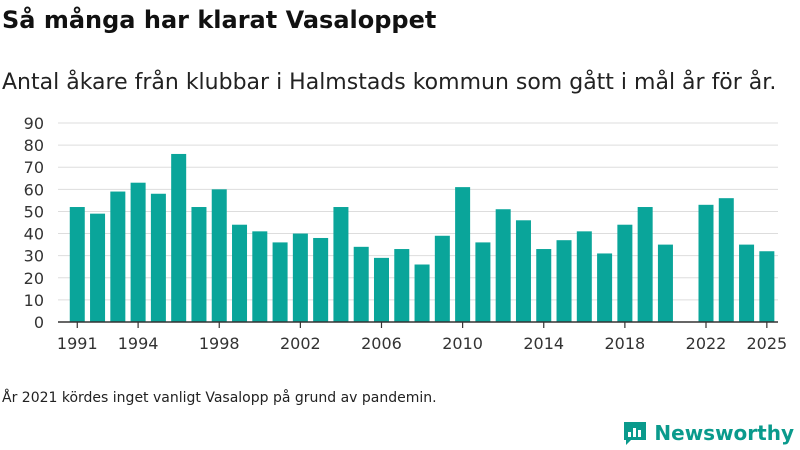  What do you see at coordinates (483, 282) in the screenshot?
I see `bar: 2011: 36` at bounding box center [483, 282].